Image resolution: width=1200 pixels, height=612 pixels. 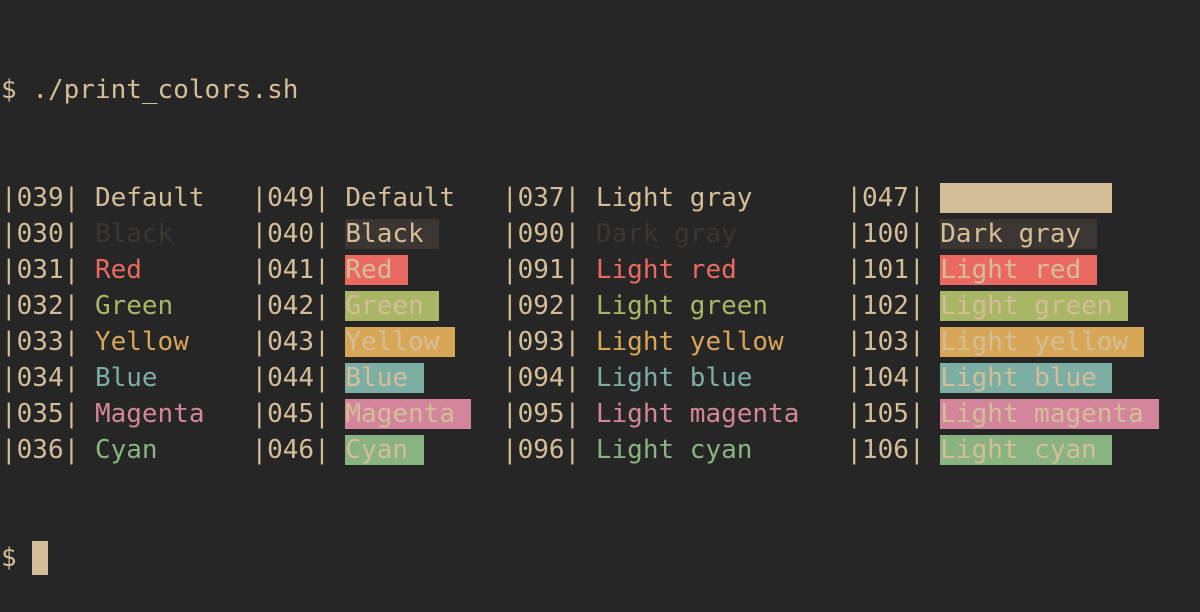 What do you see at coordinates (290, 378) in the screenshot?
I see `color-code: |044|` at bounding box center [290, 378].